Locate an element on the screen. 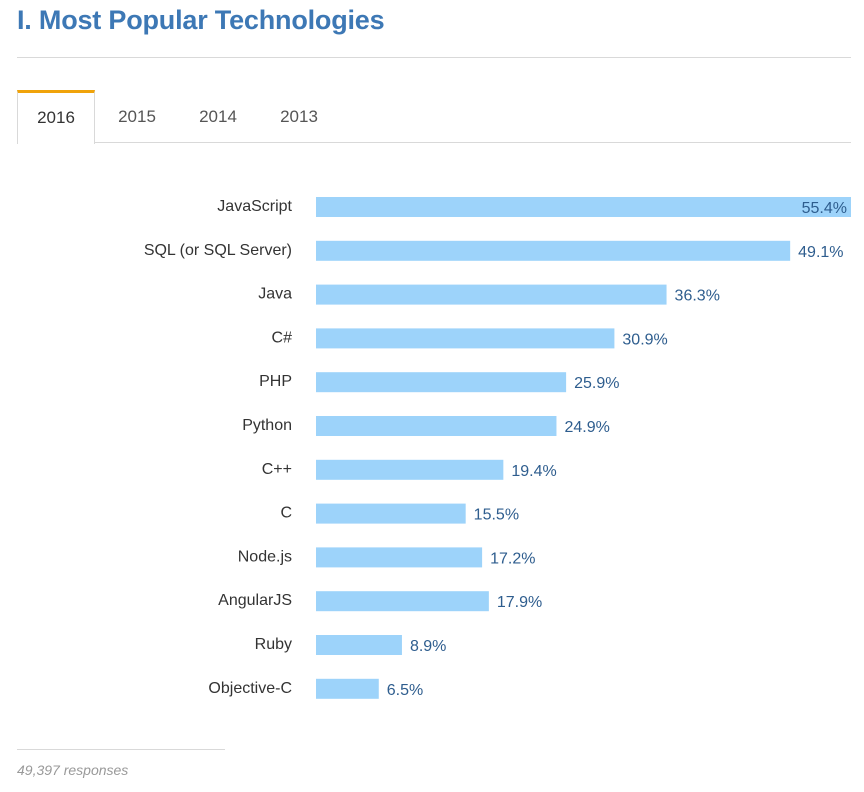  value-label: 15.5% is located at coordinates (496, 515).